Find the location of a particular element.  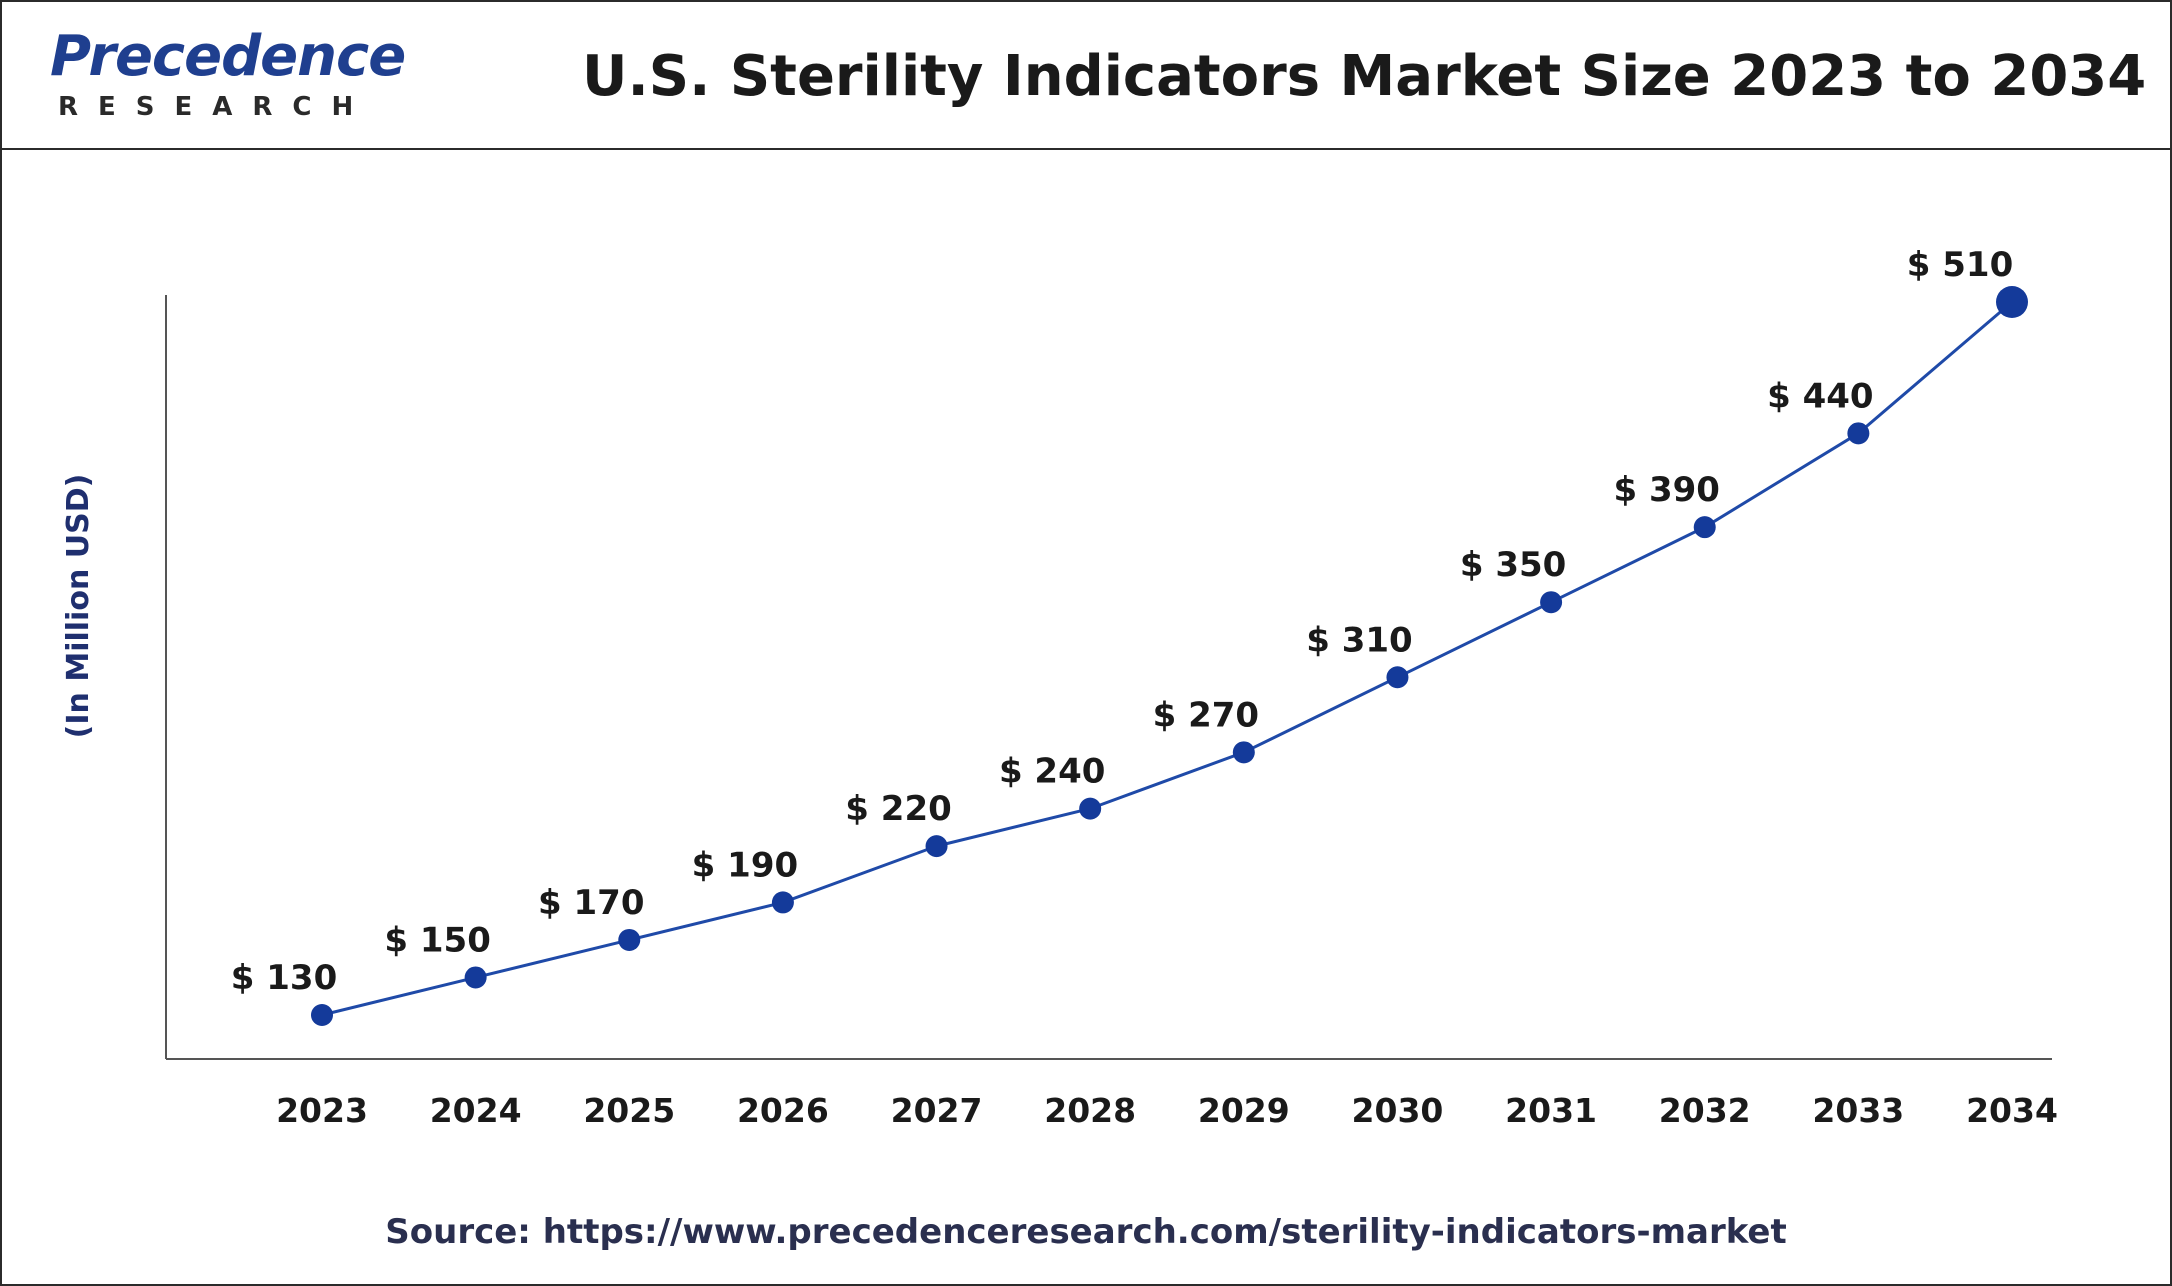

y-axis-label: (In Million USD) is located at coordinates (78, 606).